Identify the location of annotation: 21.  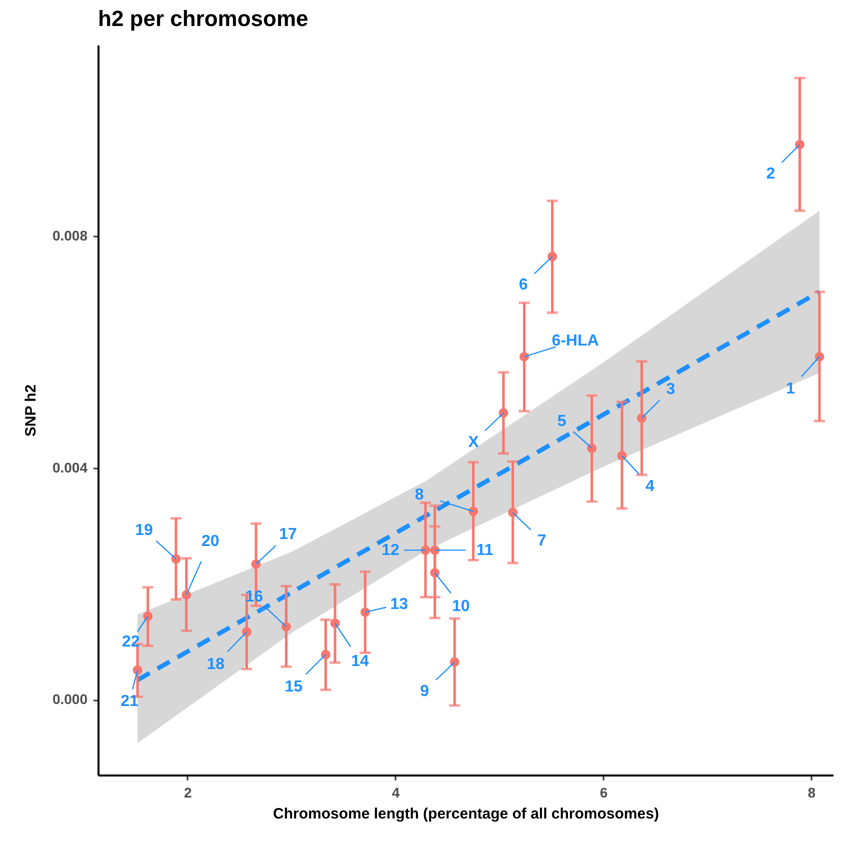
(129, 701).